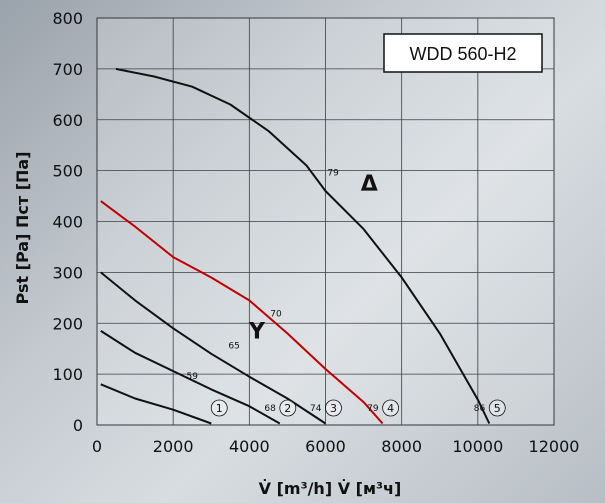 The width and height of the screenshot is (605, 503). Describe the element at coordinates (401, 446) in the screenshot. I see `x-tick-label: 8000` at that location.